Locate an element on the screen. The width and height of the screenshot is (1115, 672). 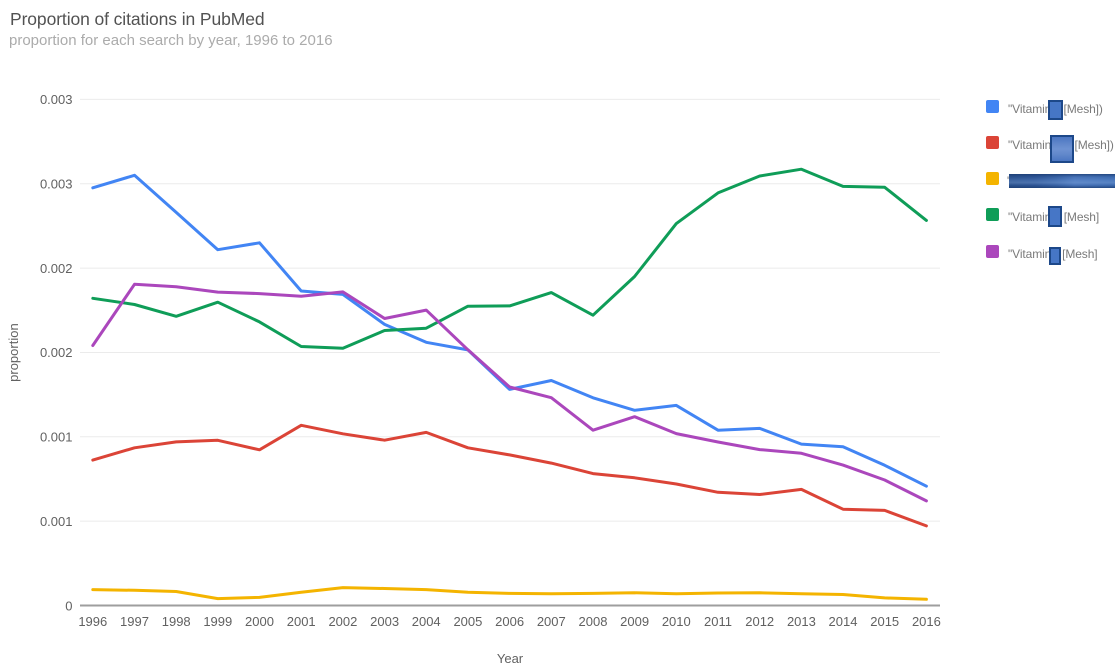
svg-text: 2007 is located at coordinates (551, 621).